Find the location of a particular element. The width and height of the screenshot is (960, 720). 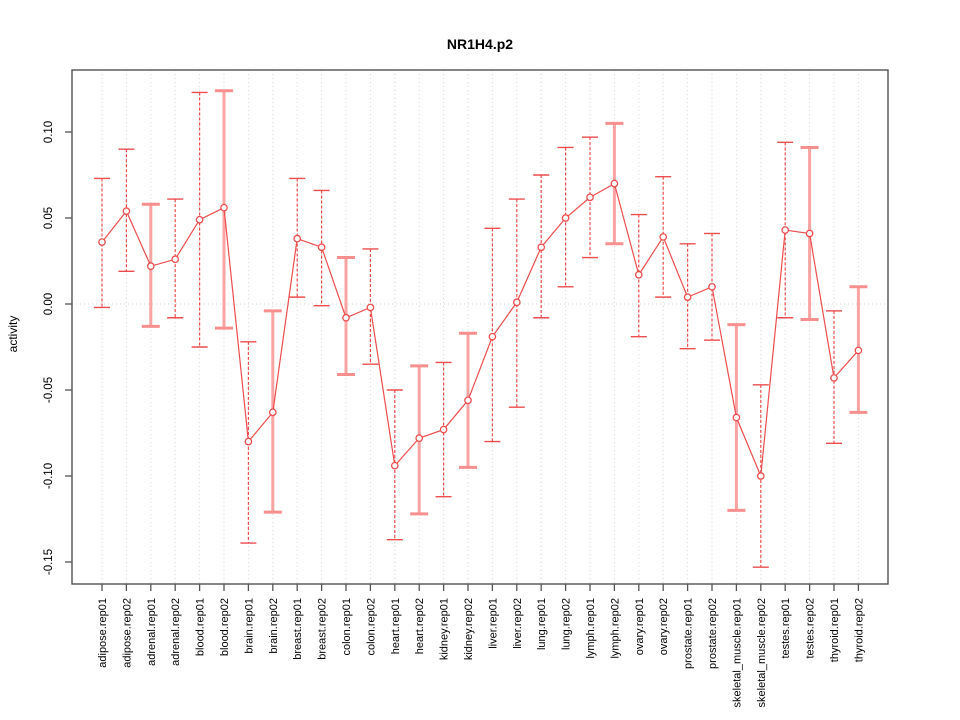

x-category-label: liver.rep01 is located at coordinates (493, 623).